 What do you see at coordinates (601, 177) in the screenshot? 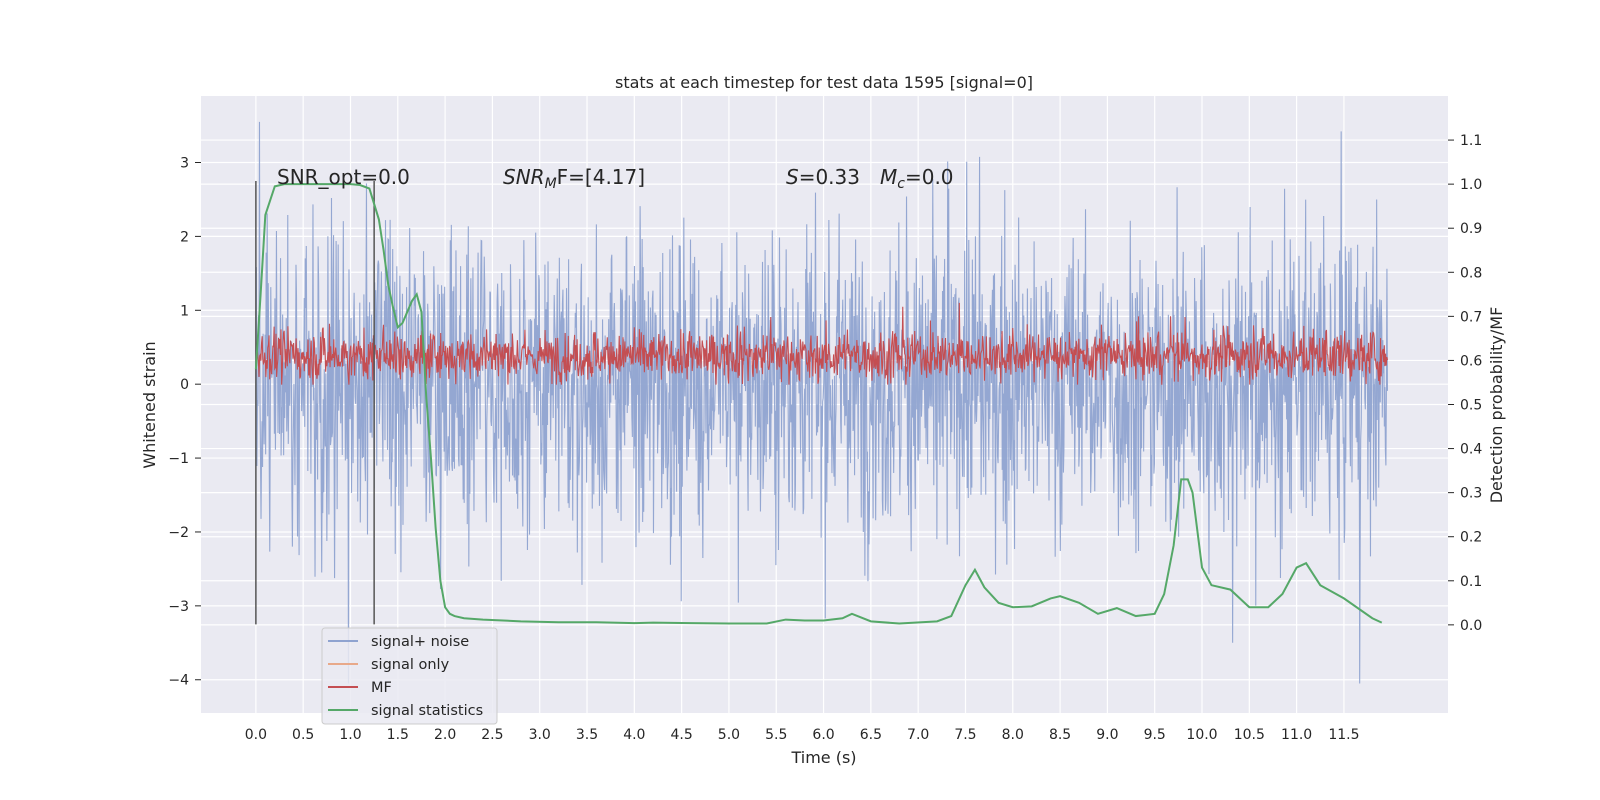
I see `annotation-snr-mf-rest: F=[4.17]` at bounding box center [601, 177].